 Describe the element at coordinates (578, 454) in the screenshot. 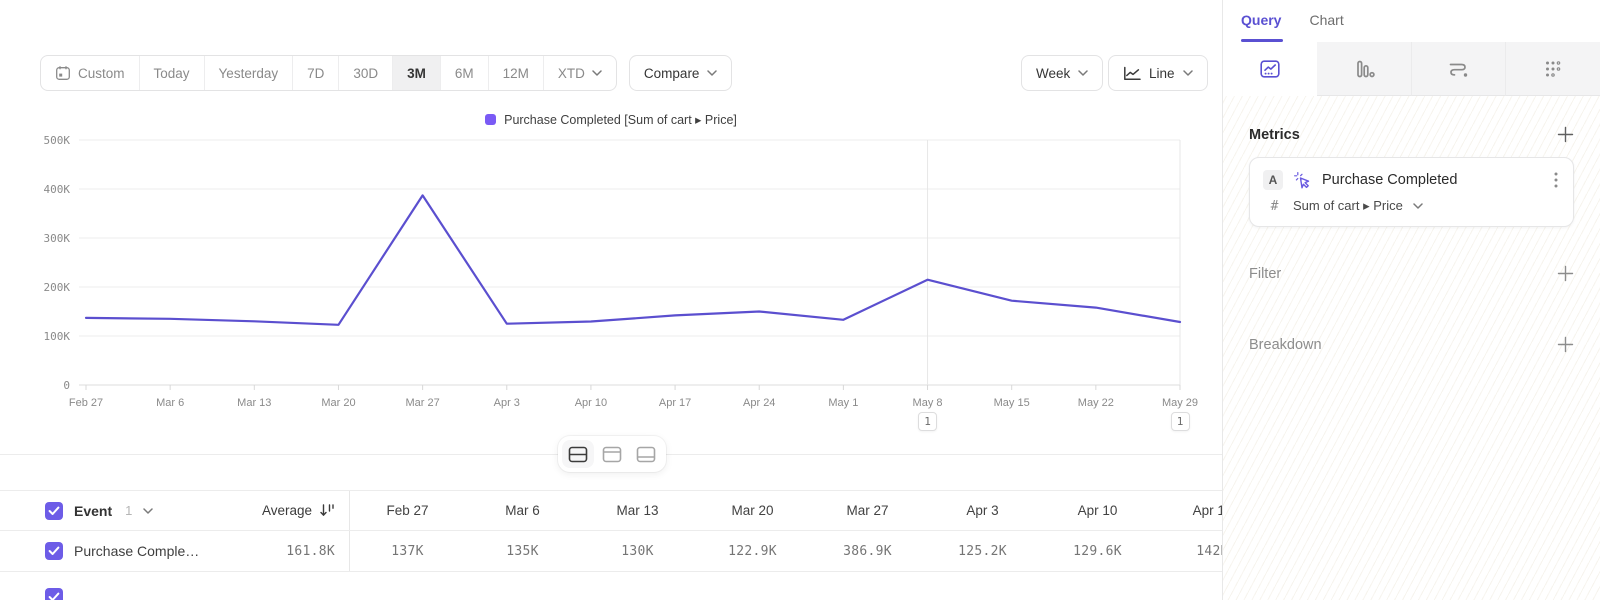

I see `split-view-button` at that location.